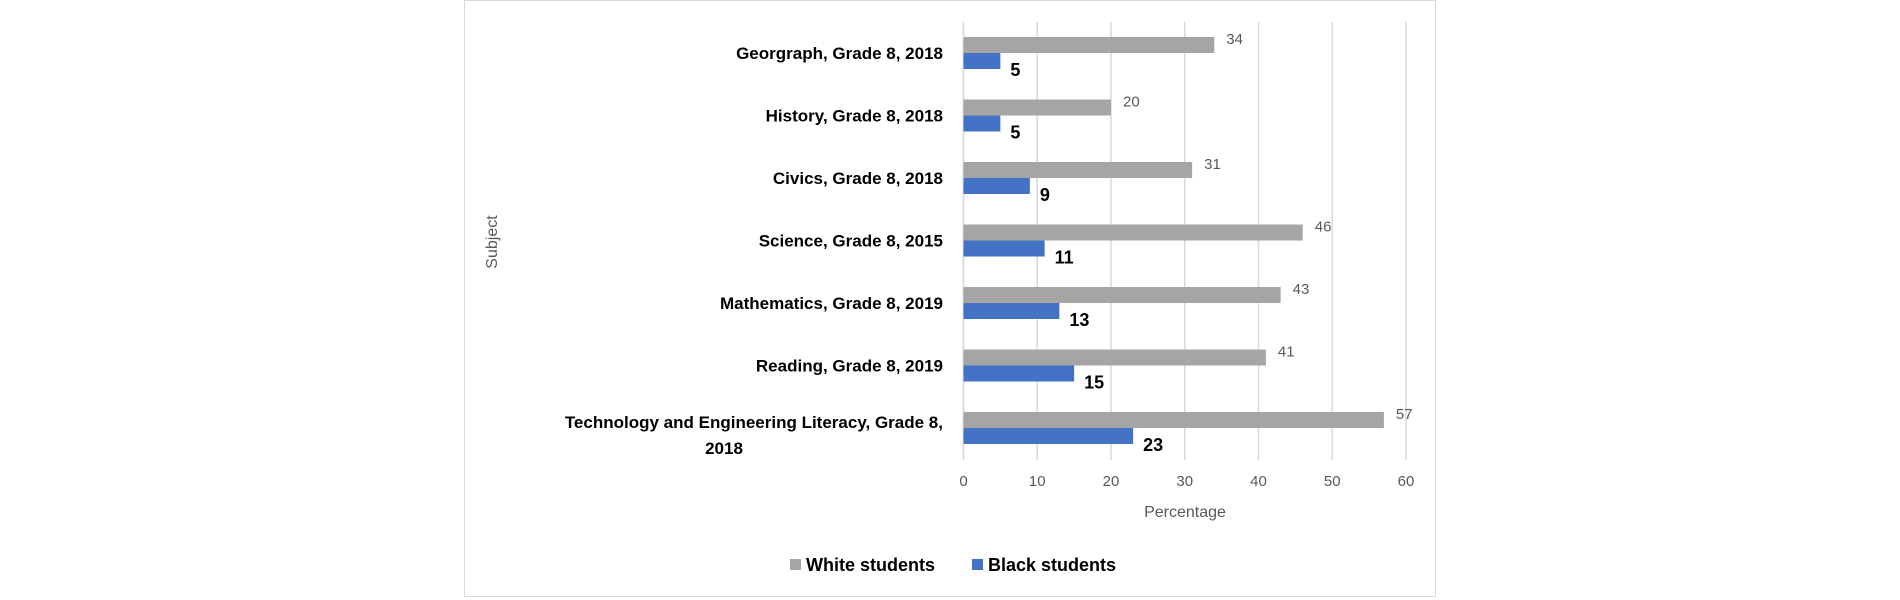 This screenshot has height=600, width=1900. I want to click on category-label: Mathematics, Grade 8, 2019, so click(831, 303).